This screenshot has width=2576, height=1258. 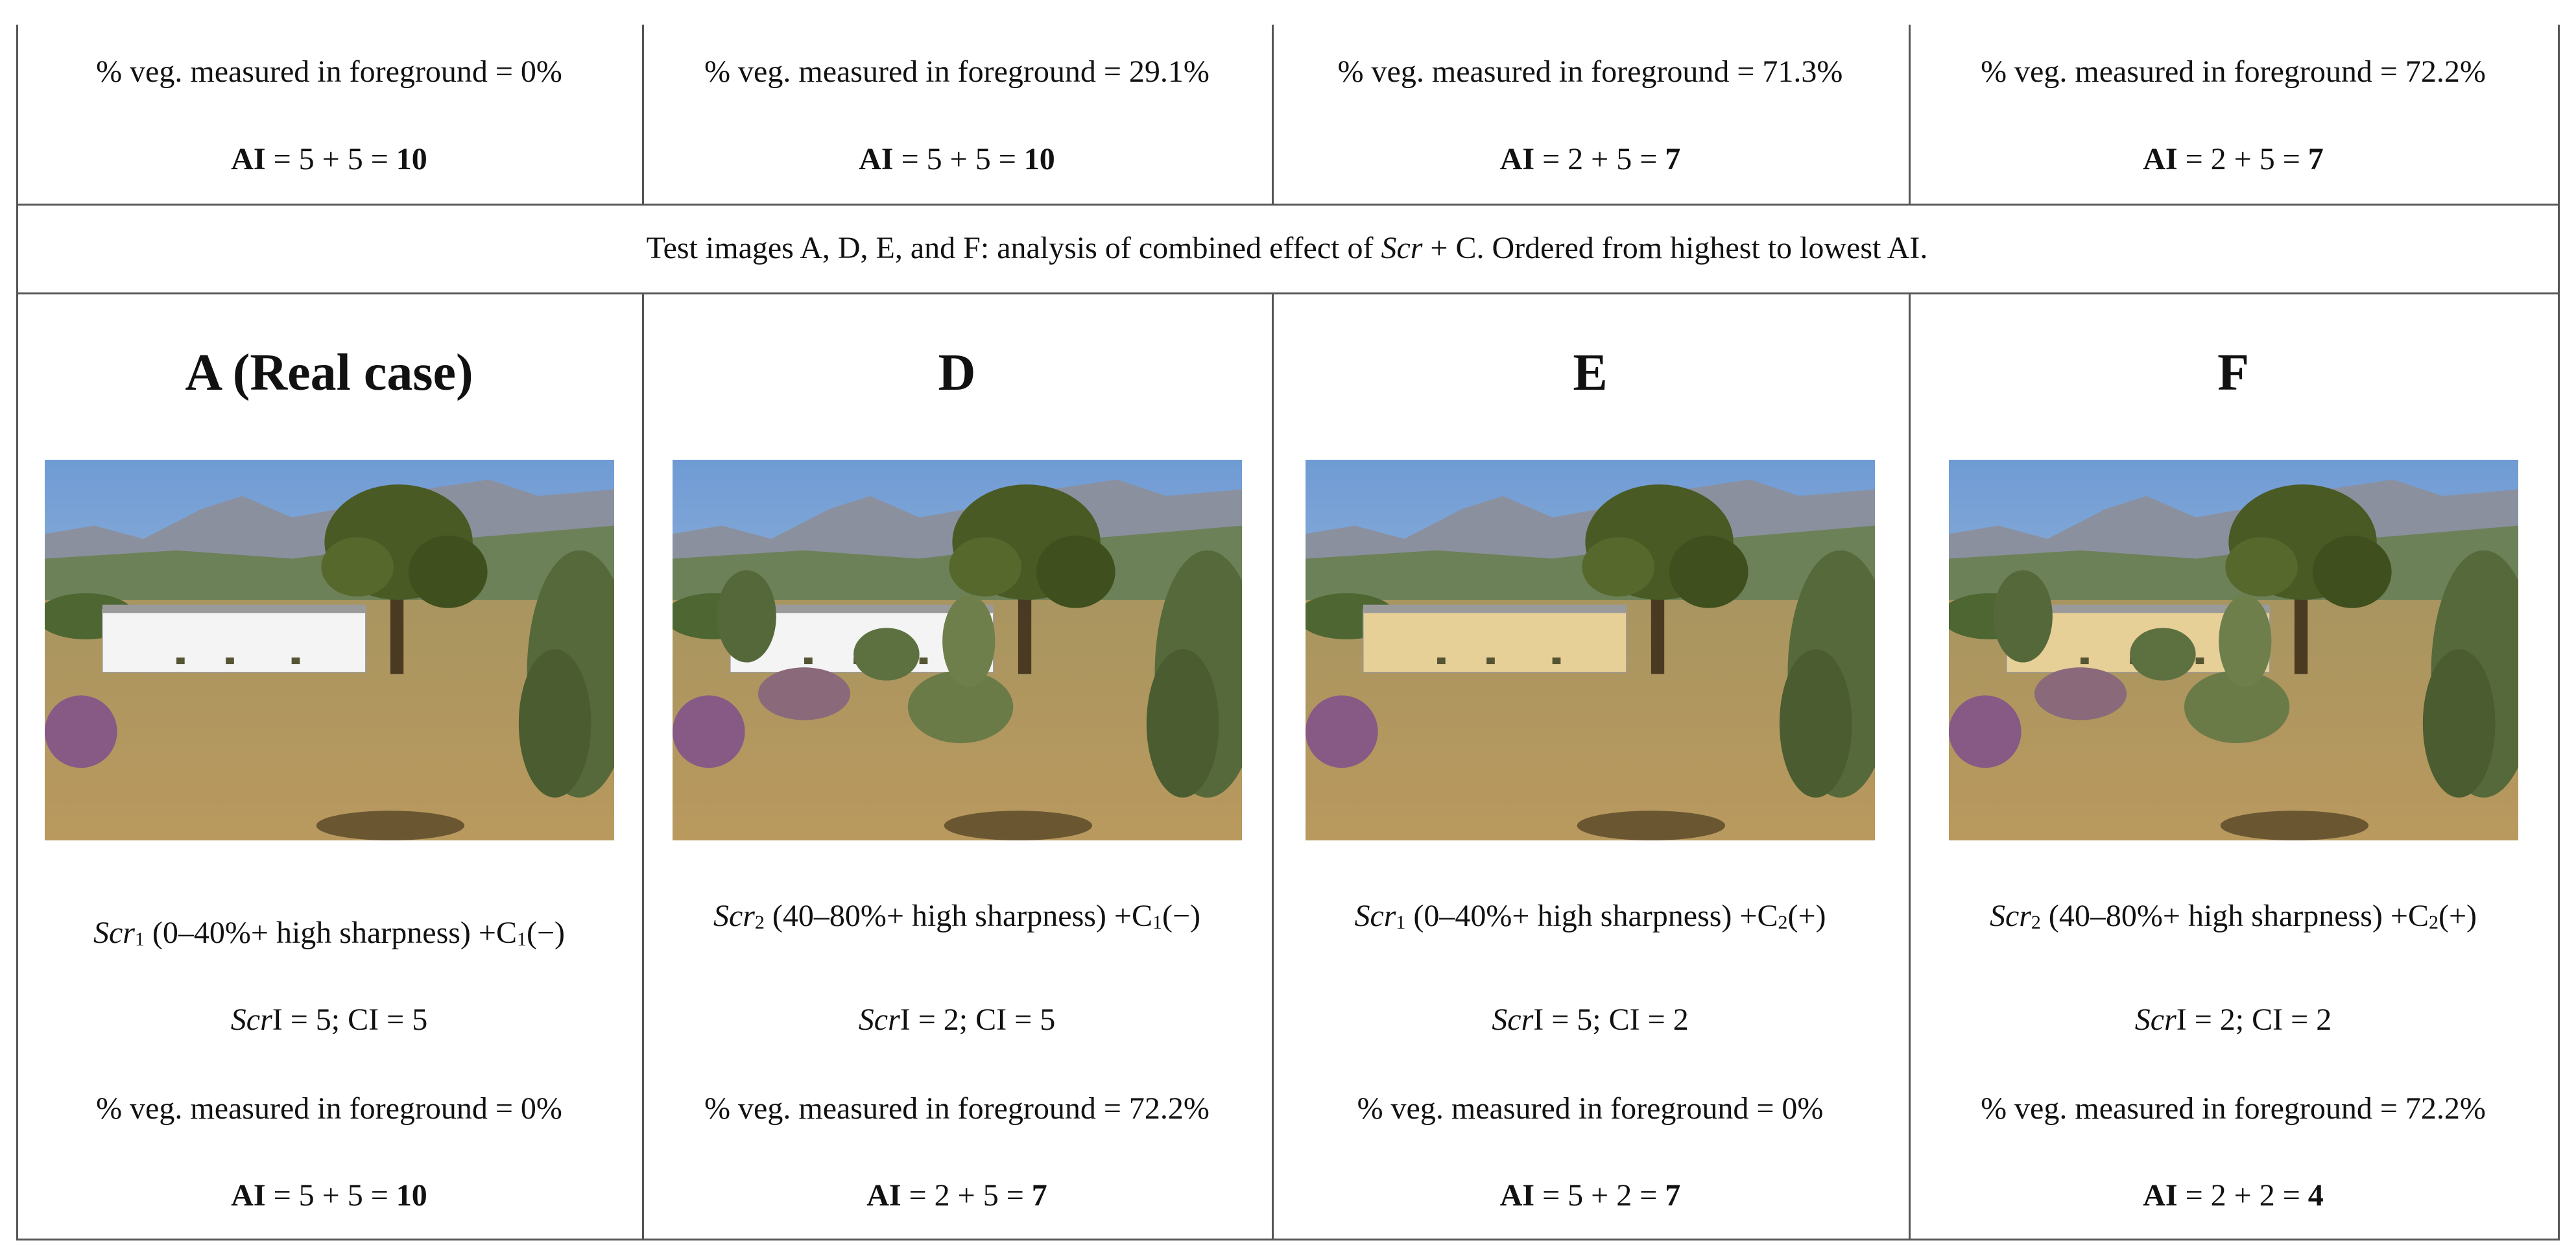 What do you see at coordinates (139, 939) in the screenshot?
I see `scr-subscript: 1` at bounding box center [139, 939].